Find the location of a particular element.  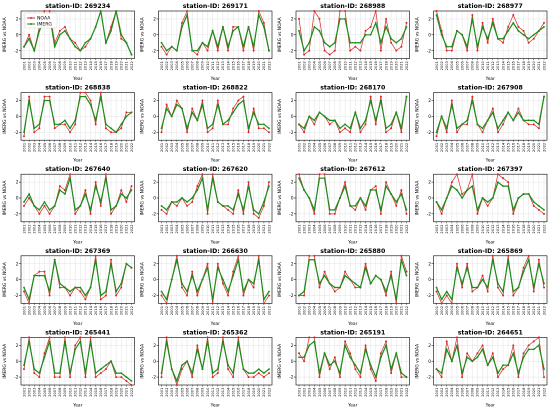

x-tick-label: 2020 is located at coordinates (397, 392).